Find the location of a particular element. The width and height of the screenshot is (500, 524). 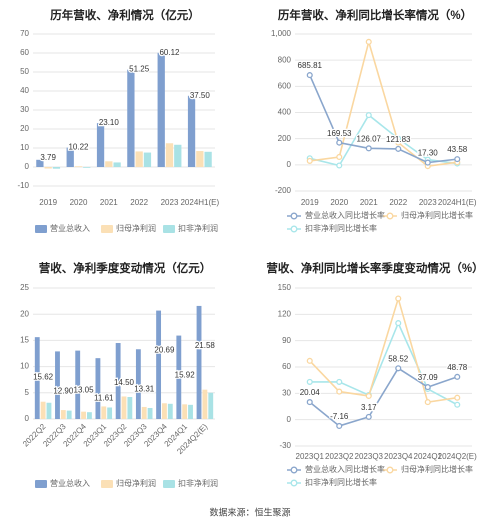

data-label: 20.69 is located at coordinates (164, 350).